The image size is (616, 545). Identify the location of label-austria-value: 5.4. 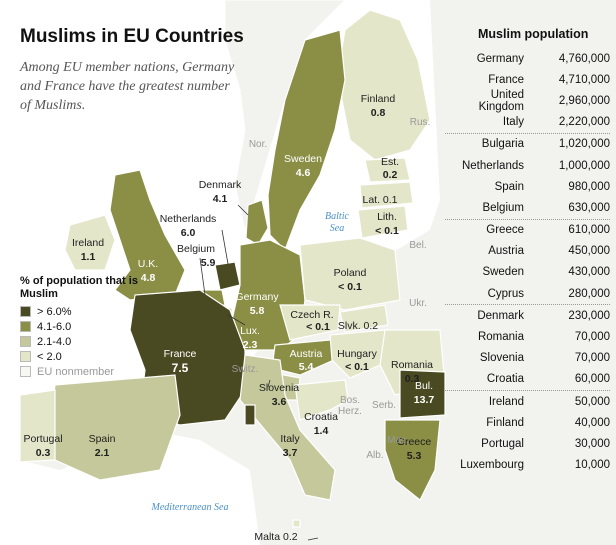
(306, 367).